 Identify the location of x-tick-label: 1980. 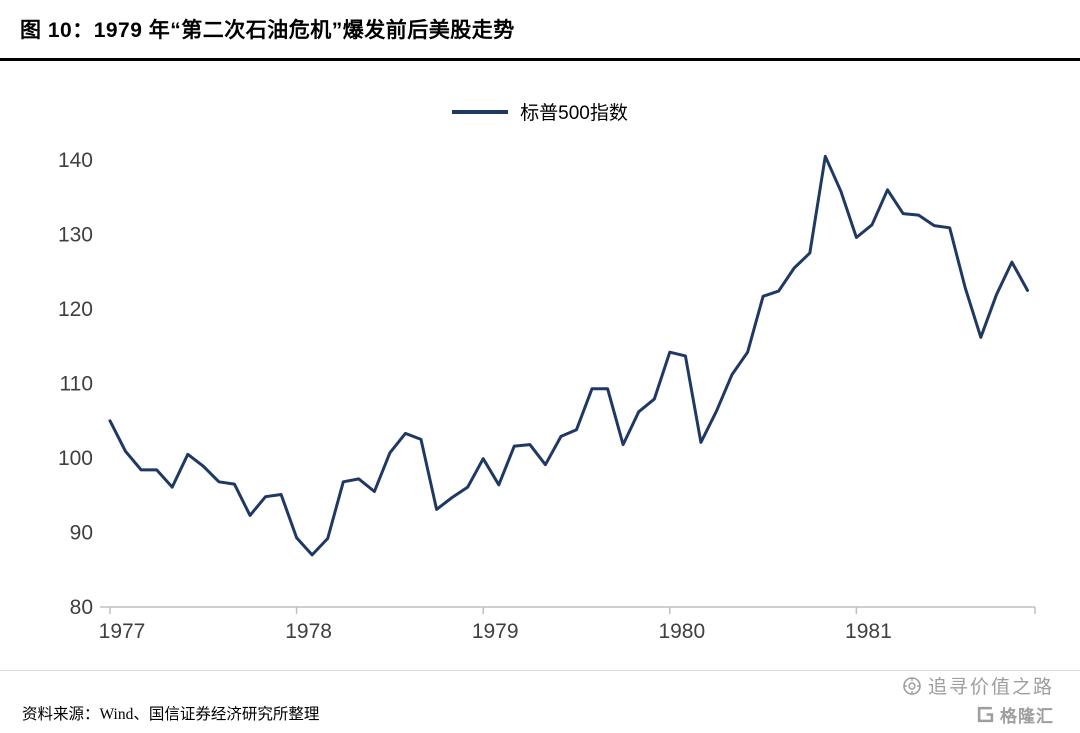
(681, 631).